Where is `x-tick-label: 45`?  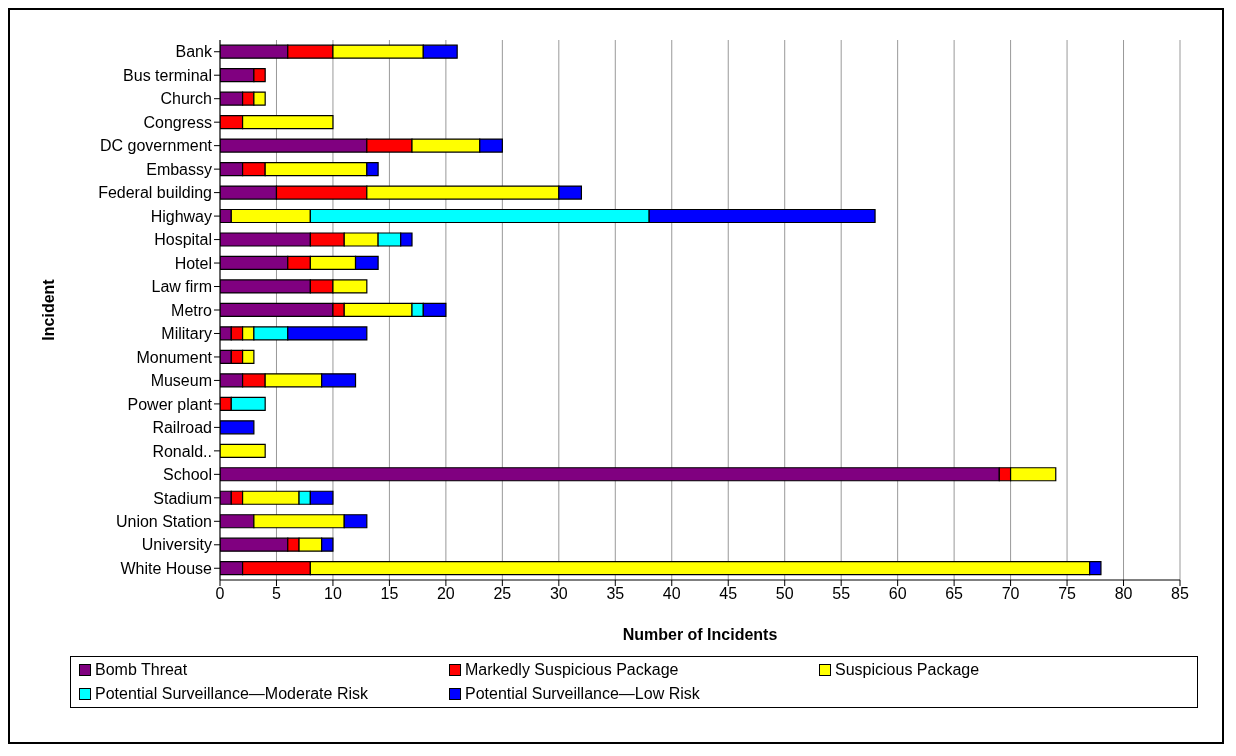 x-tick-label: 45 is located at coordinates (728, 594).